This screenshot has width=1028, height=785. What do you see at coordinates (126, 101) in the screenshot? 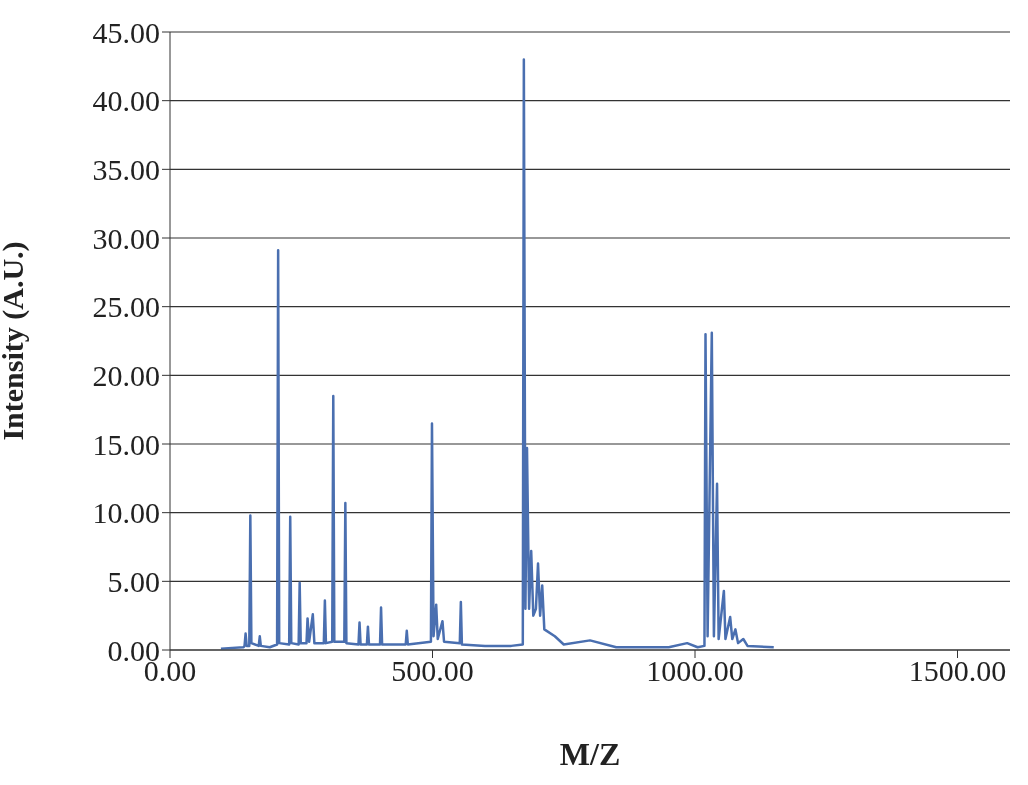
I see `y-tick-label: 40.00` at bounding box center [126, 101].